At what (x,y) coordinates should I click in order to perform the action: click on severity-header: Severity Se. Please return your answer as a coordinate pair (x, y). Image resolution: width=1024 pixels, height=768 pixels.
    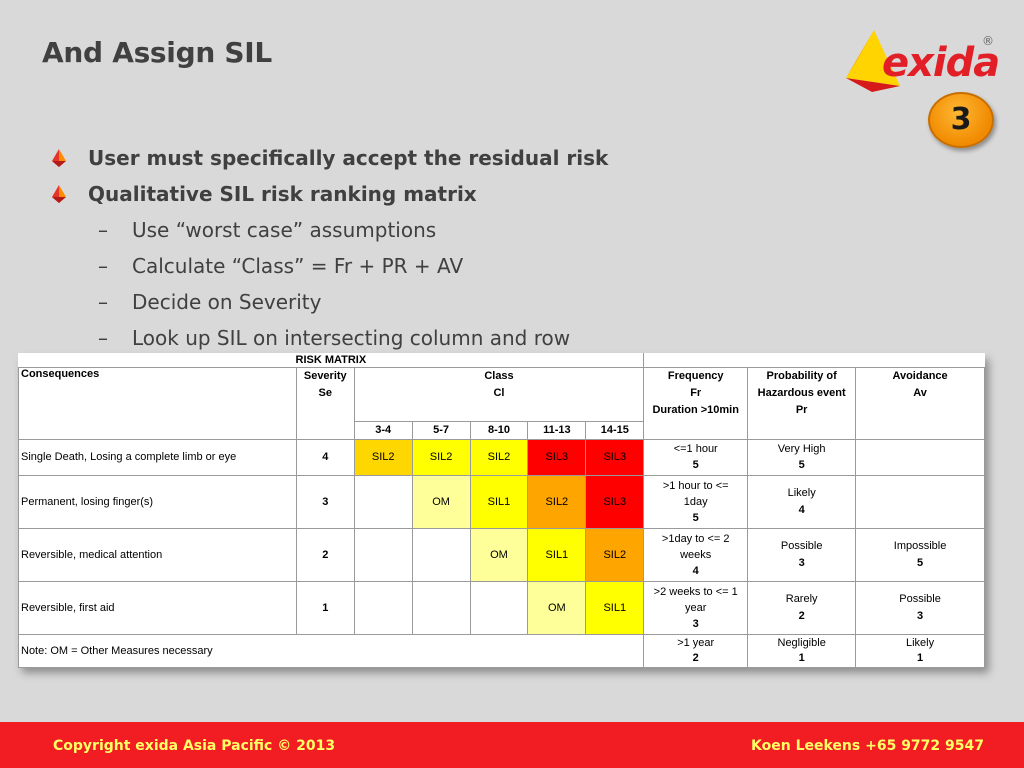
    Looking at the image, I should click on (325, 403).